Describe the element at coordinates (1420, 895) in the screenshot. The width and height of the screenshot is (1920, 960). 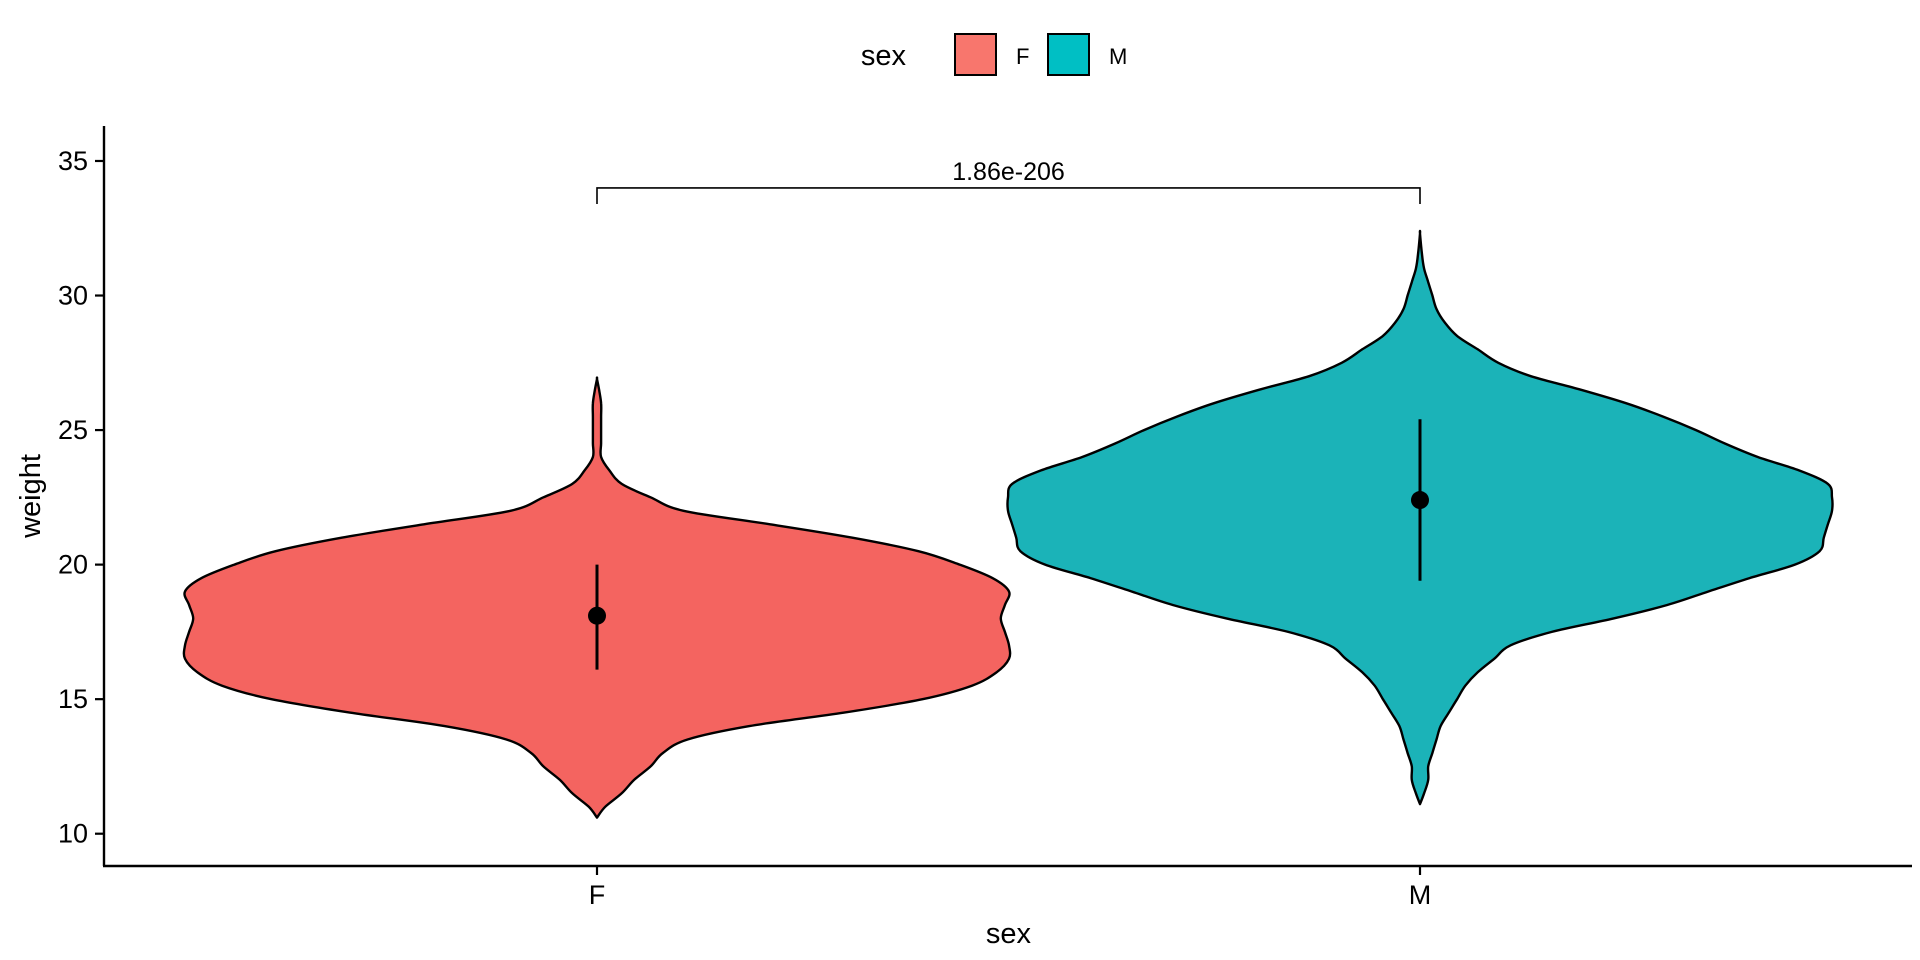
I see `x-tick-label-M: M` at that location.